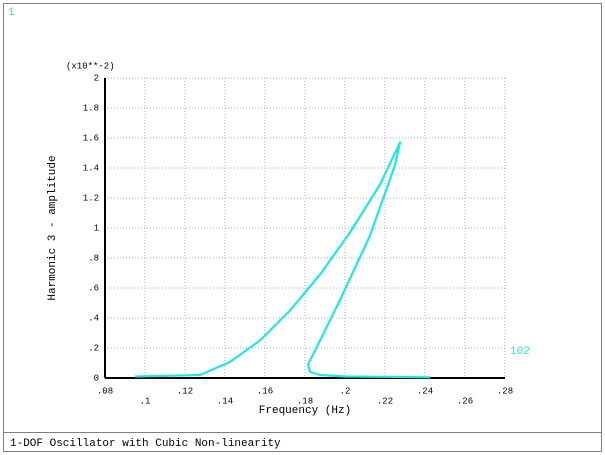 The image size is (605, 455). Describe the element at coordinates (185, 391) in the screenshot. I see `x-tick-label: .12` at that location.